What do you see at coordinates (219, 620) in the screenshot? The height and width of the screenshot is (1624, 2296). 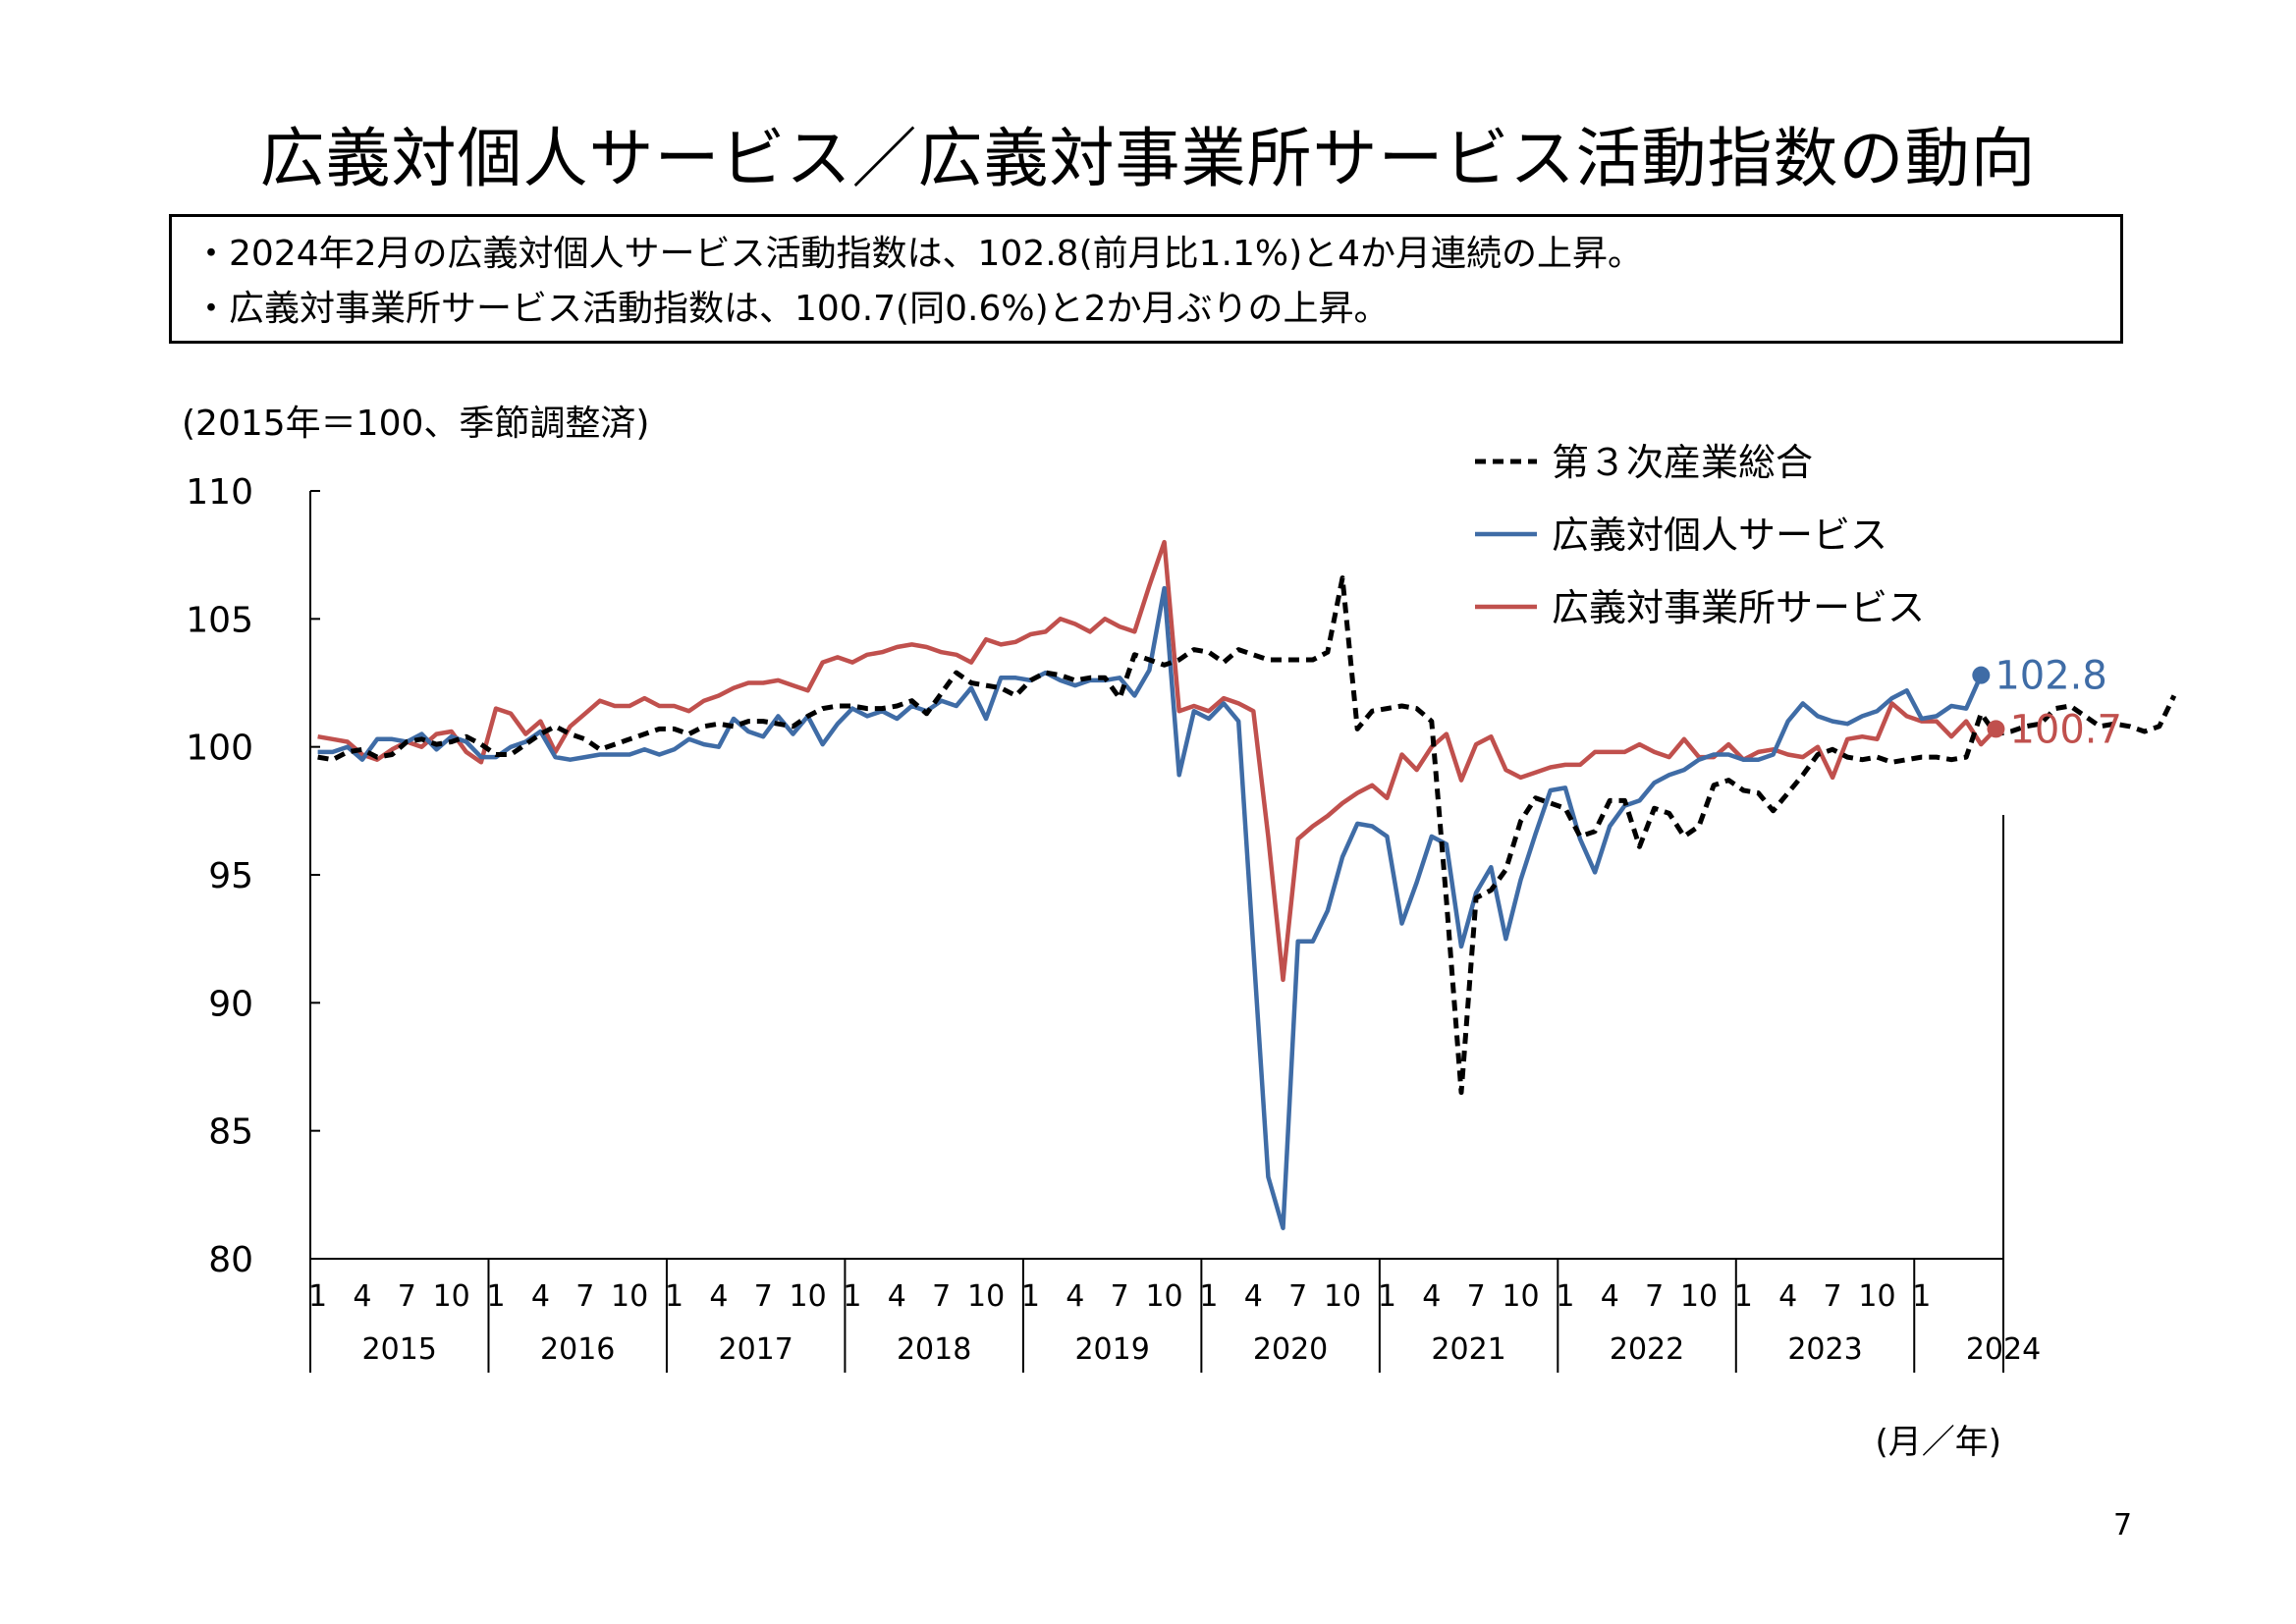 I see `y-tick-label: 105` at bounding box center [219, 620].